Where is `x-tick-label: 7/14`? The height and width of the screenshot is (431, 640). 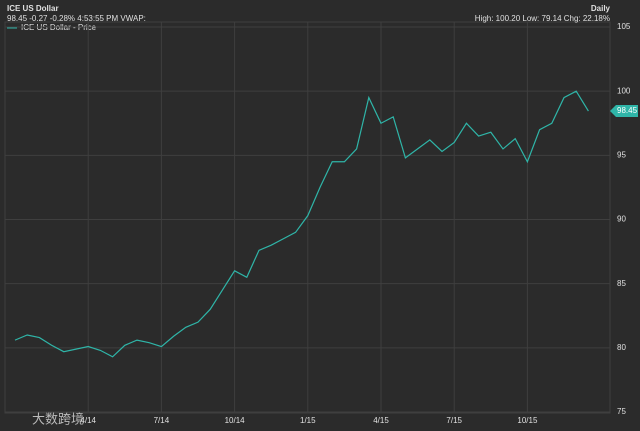
x-tick-label: 7/14 is located at coordinates (162, 420).